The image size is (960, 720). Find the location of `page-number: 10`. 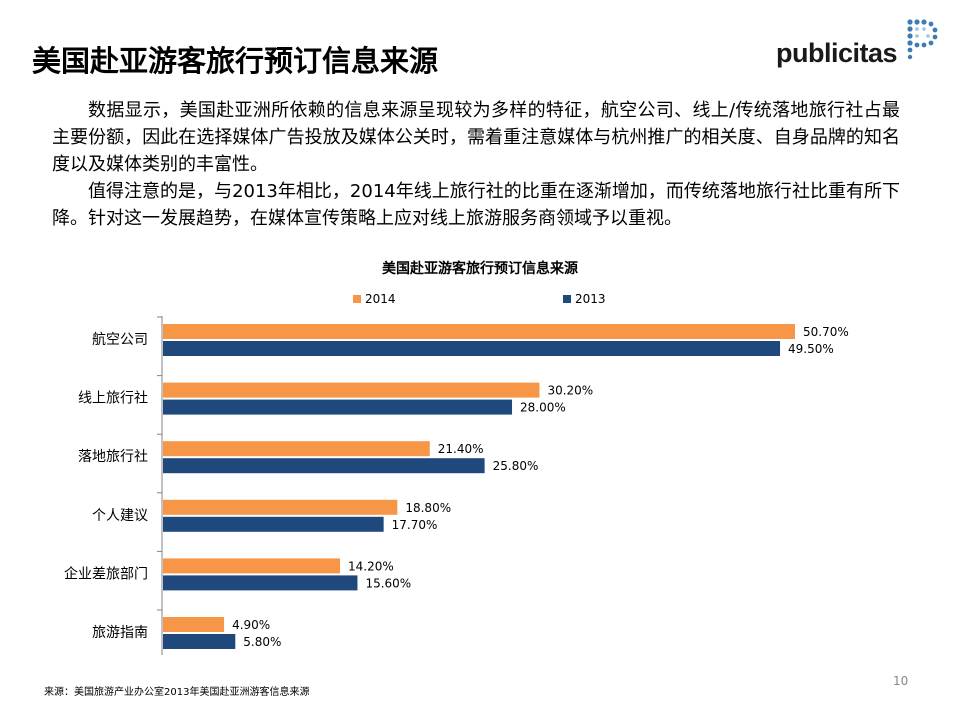

page-number: 10 is located at coordinates (901, 681).